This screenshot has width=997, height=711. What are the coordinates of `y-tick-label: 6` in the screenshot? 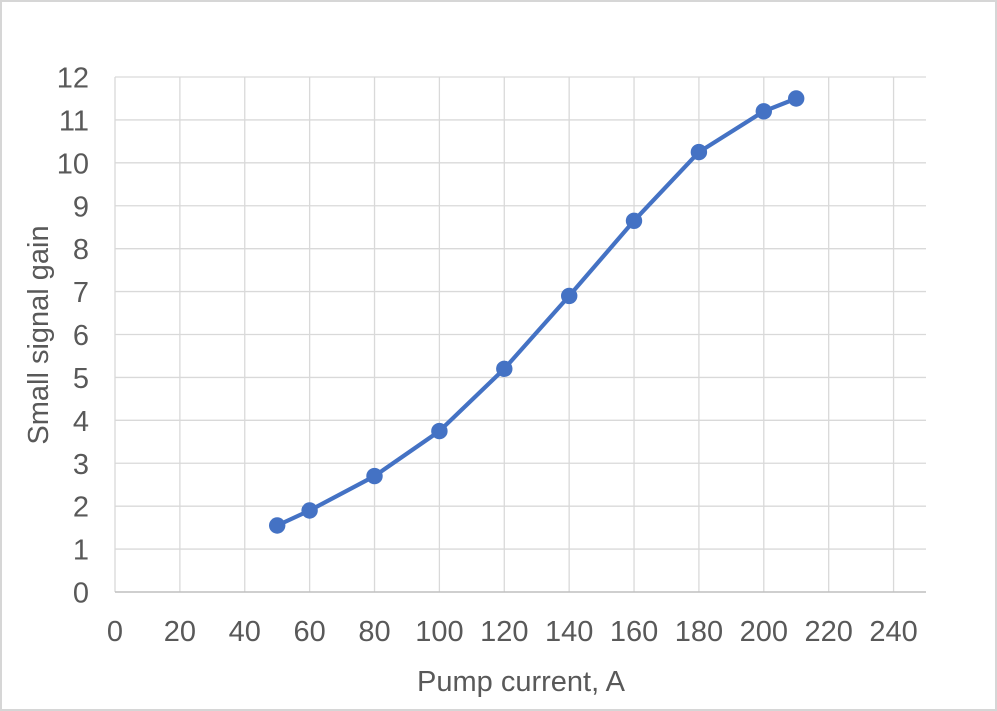 It's located at (81, 336).